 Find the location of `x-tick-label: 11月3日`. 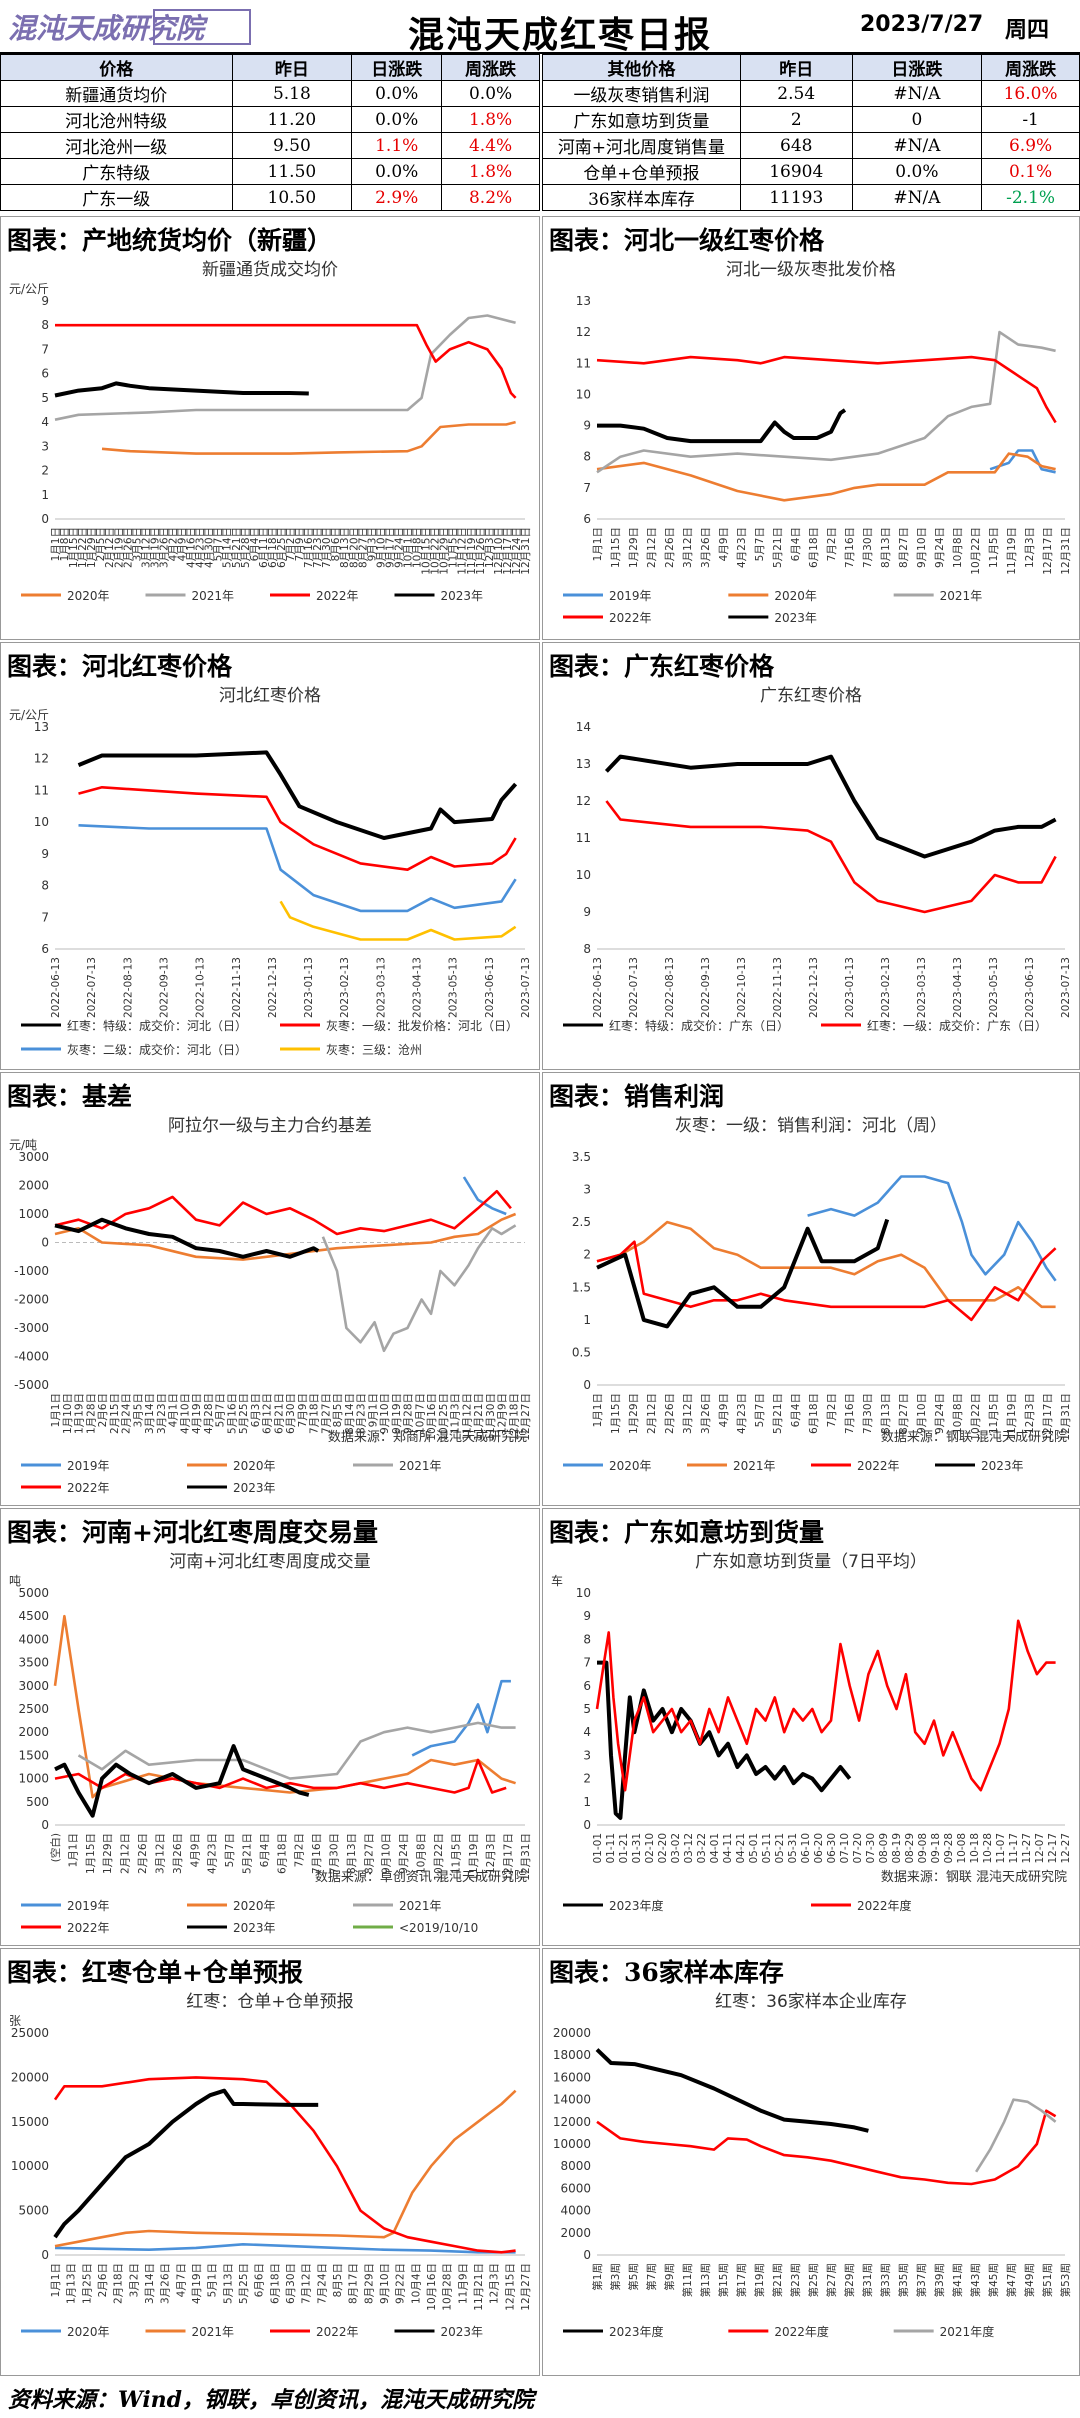

x-tick-label: 11月3日 is located at coordinates (456, 1413).